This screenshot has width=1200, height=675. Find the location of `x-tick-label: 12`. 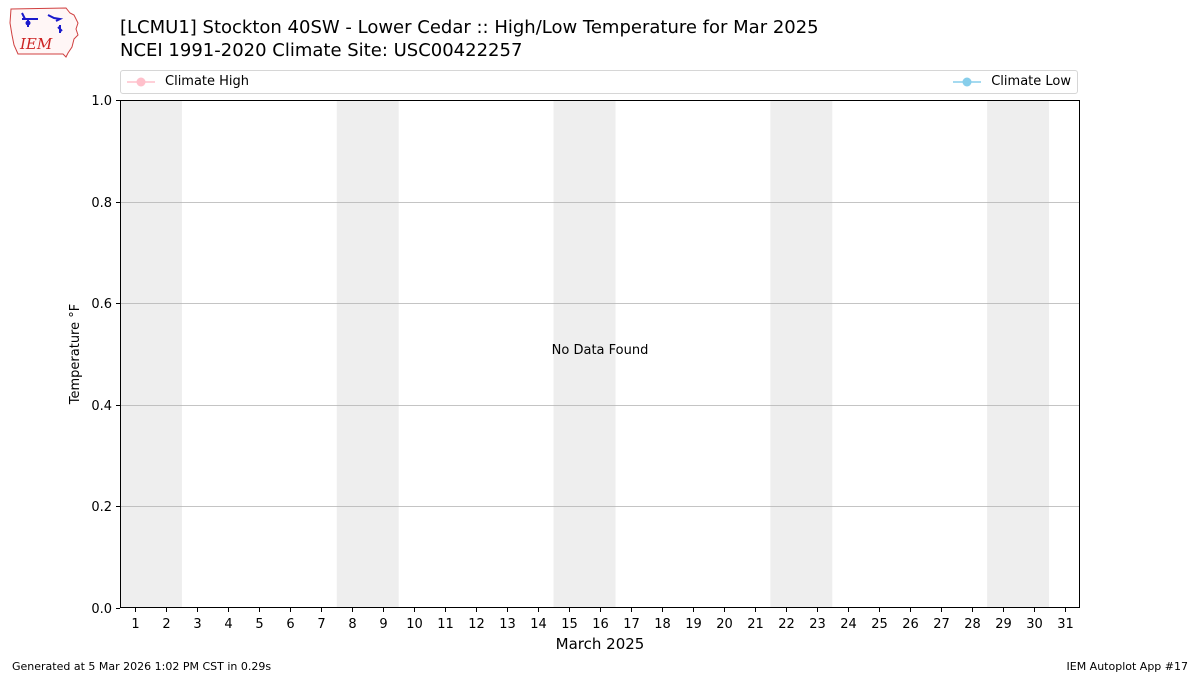

x-tick-label: 12 is located at coordinates (476, 624).